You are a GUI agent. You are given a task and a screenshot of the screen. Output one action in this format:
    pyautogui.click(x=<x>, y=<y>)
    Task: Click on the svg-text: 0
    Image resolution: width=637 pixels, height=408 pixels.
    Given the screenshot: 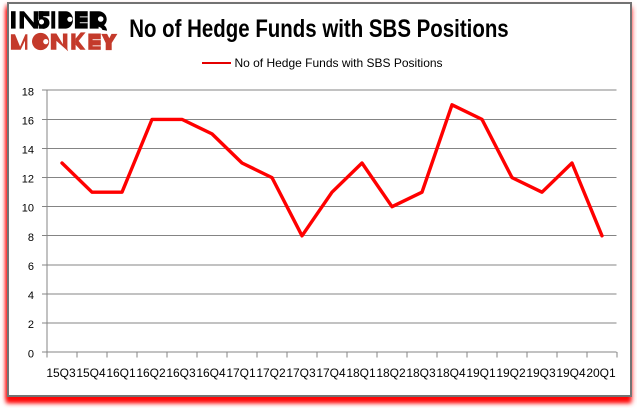 What is the action you would take?
    pyautogui.click(x=31, y=354)
    